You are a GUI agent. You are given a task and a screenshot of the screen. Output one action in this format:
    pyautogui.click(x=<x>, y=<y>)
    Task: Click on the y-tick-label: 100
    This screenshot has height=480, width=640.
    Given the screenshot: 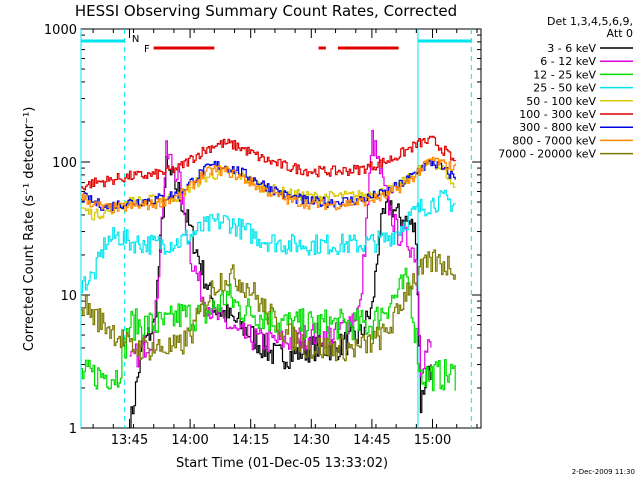 What is the action you would take?
    pyautogui.click(x=64, y=163)
    